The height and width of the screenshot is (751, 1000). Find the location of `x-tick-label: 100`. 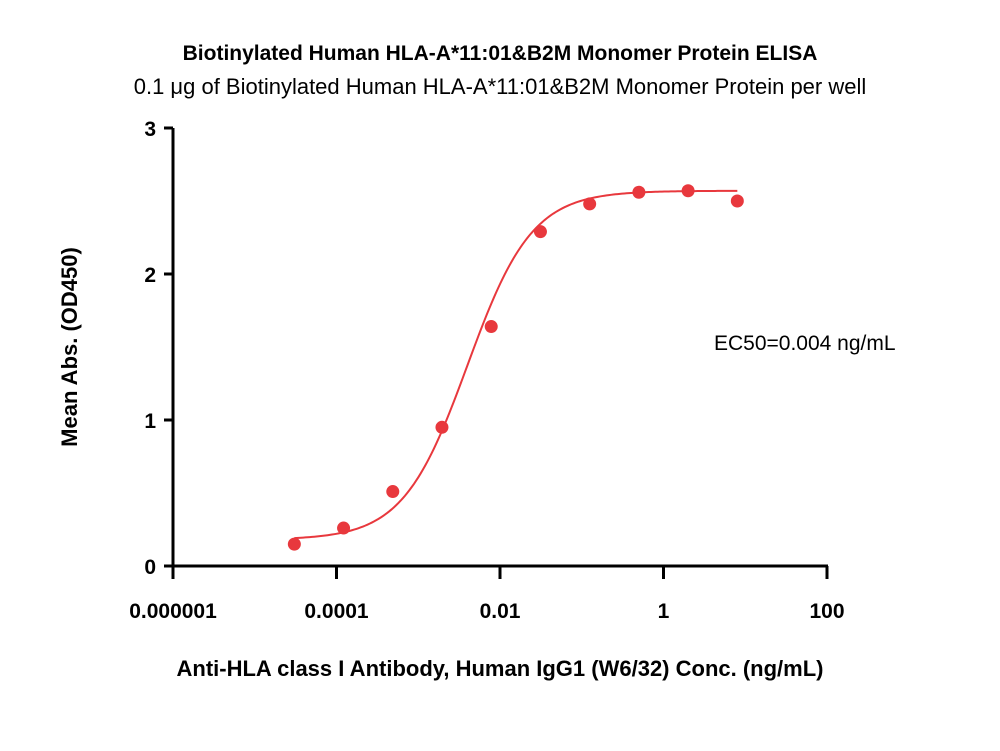

x-tick-label: 100 is located at coordinates (826, 611).